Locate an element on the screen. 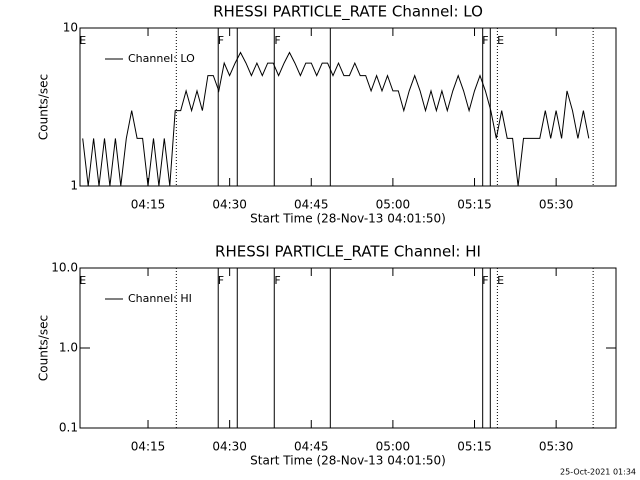 This screenshot has height=480, width=640. y-tick-label: 0.1 is located at coordinates (68, 428).